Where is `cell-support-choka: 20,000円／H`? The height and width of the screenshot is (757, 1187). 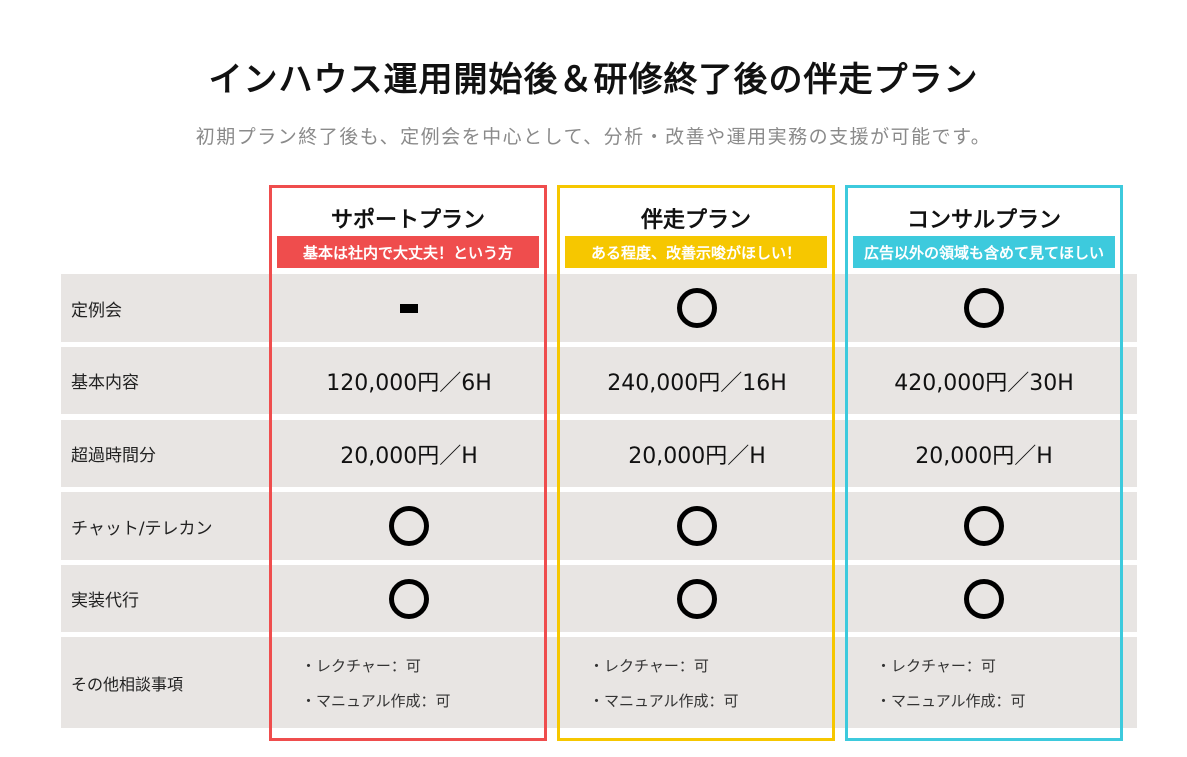 cell-support-choka: 20,000円／H is located at coordinates (409, 456).